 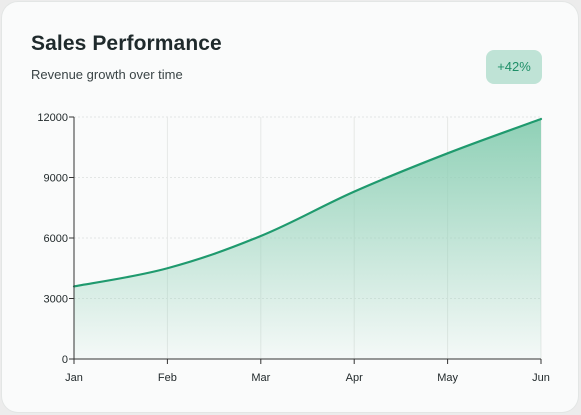 What do you see at coordinates (126, 43) in the screenshot?
I see `chart-title: Sales Performance` at bounding box center [126, 43].